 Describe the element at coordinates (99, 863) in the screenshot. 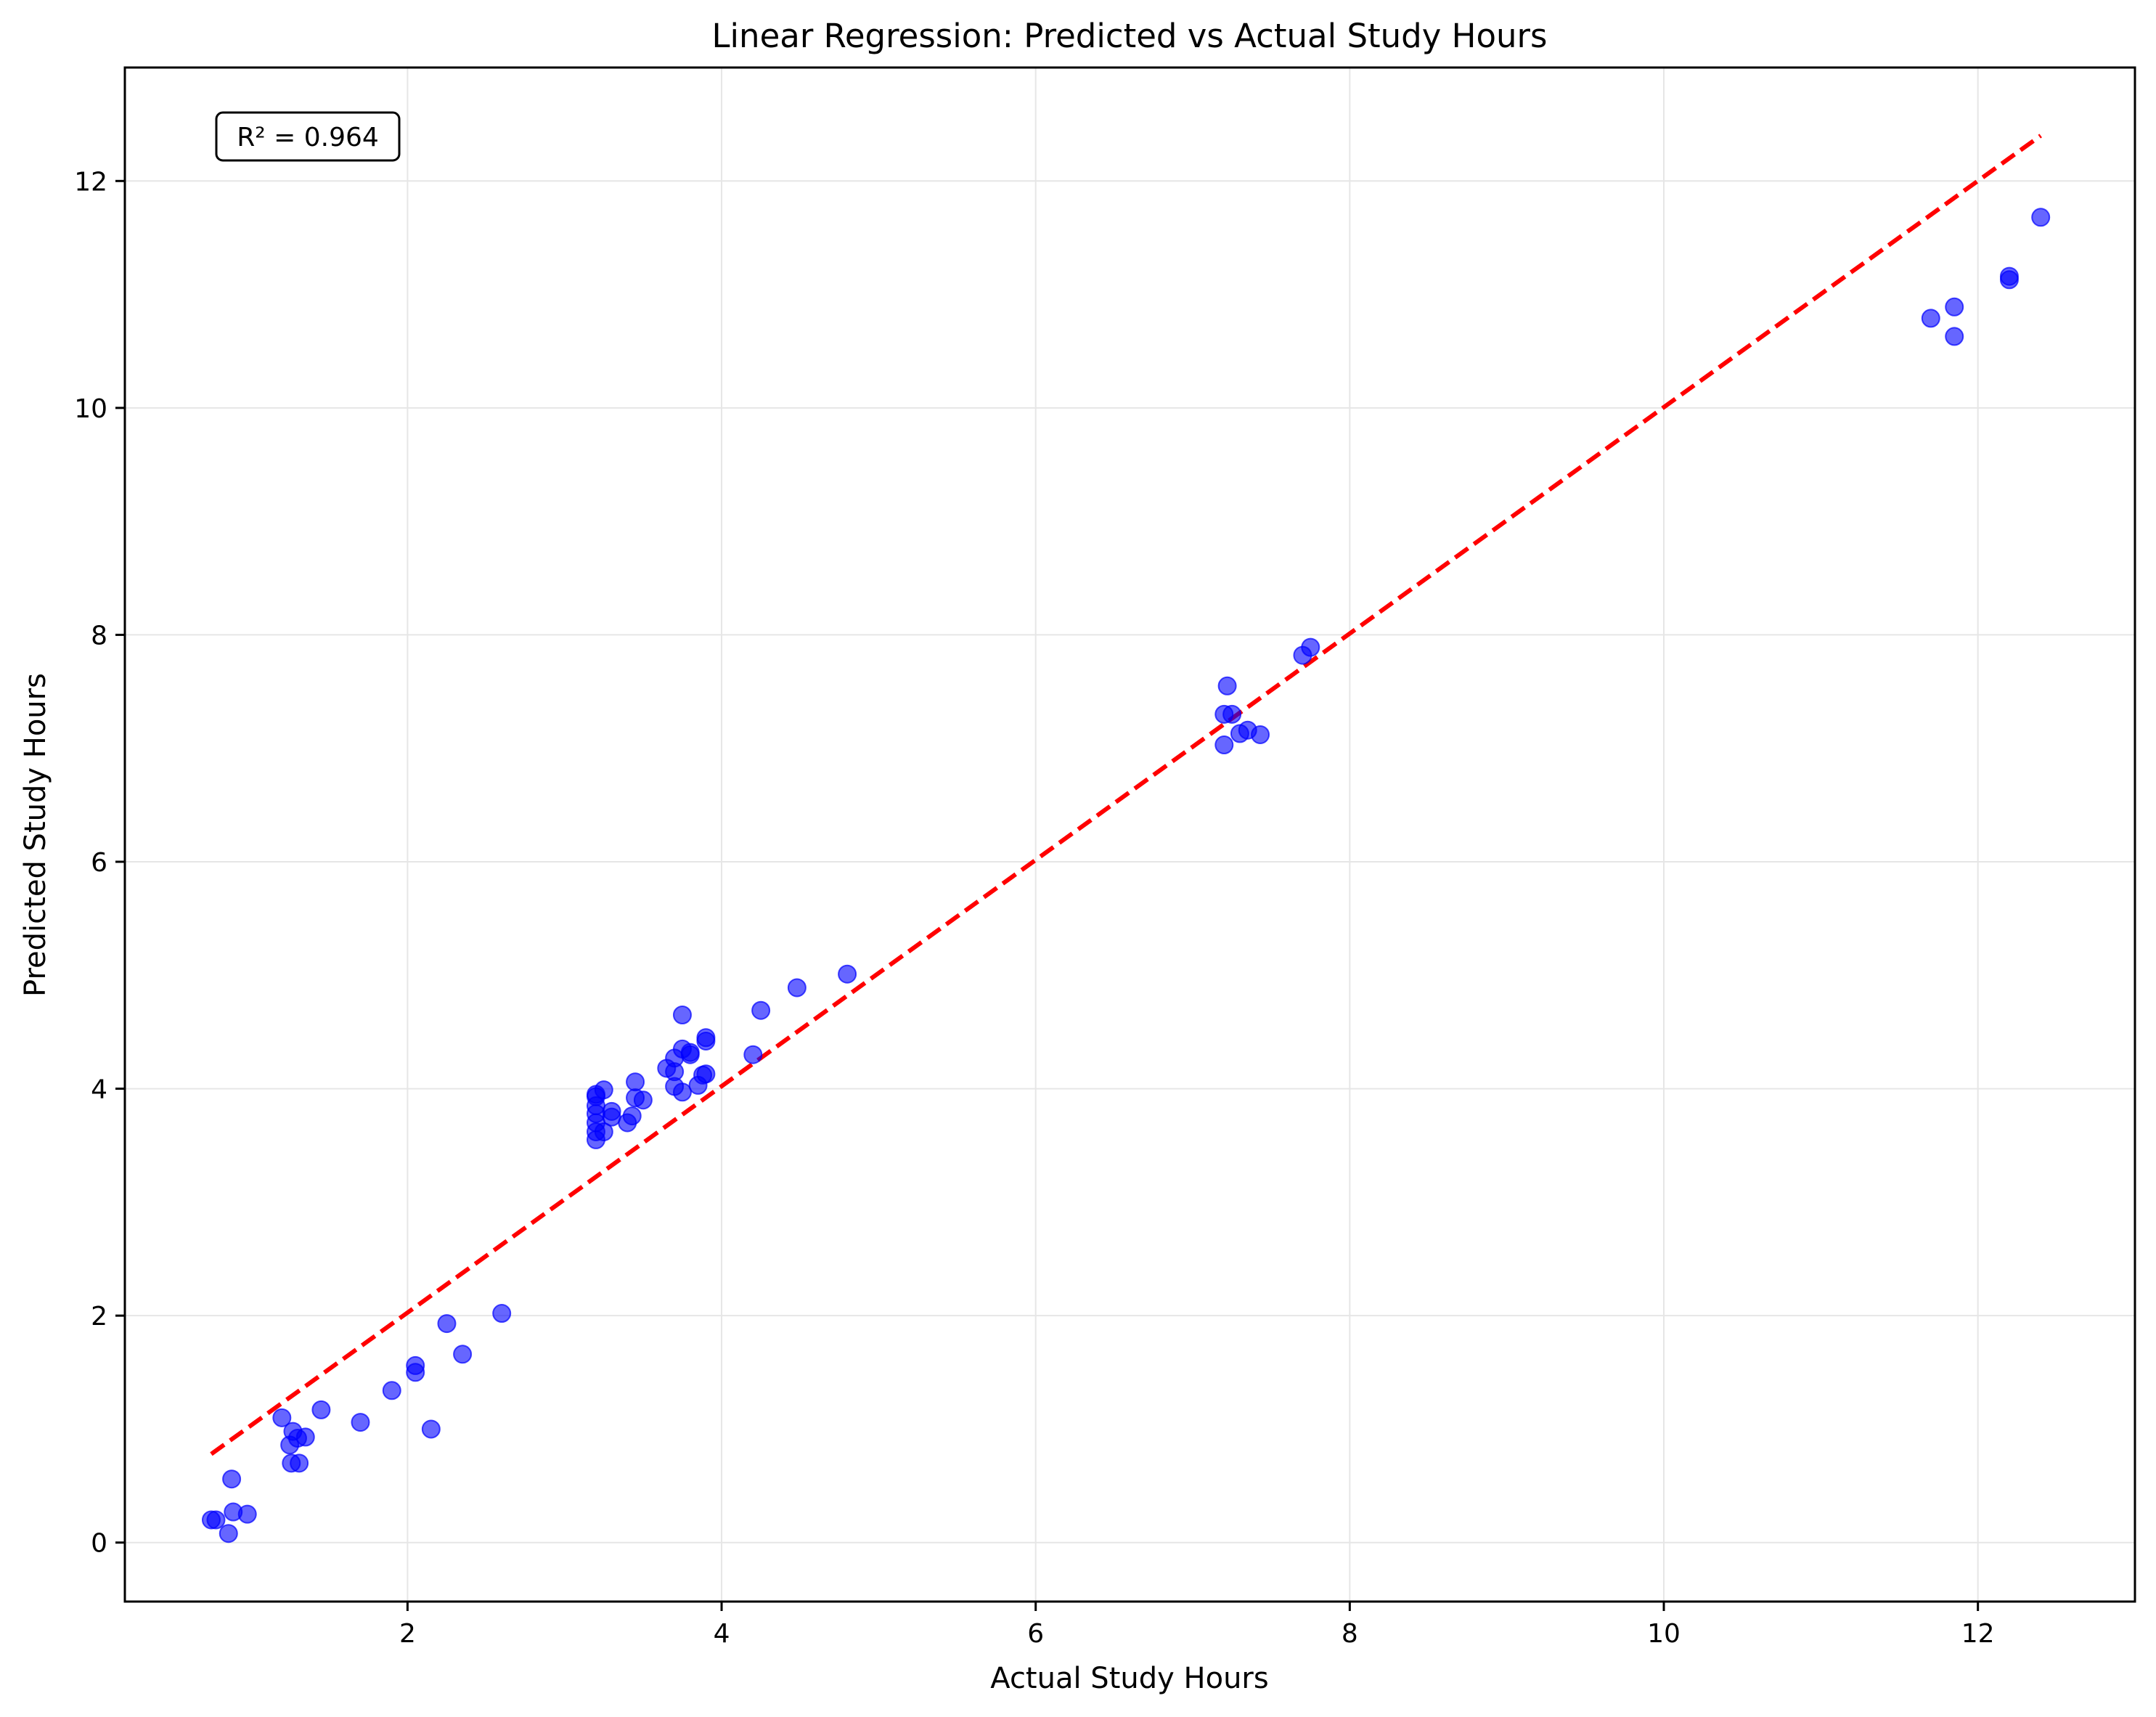

I see `y-tick-label: 6` at that location.